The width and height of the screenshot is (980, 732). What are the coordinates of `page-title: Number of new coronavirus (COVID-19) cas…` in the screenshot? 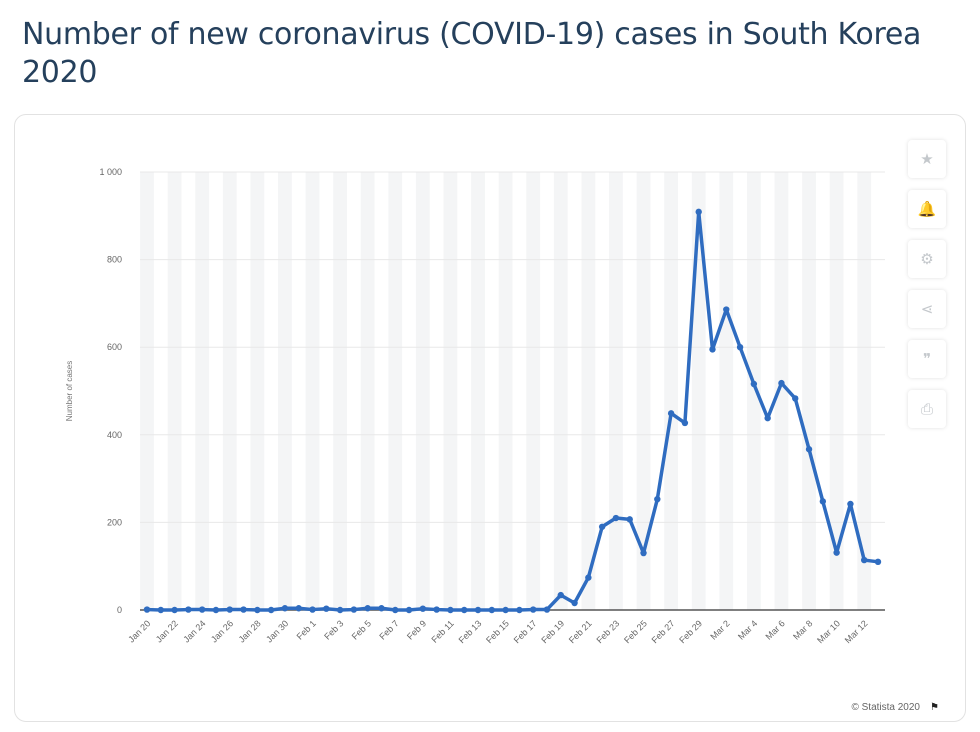 It's located at (472, 53).